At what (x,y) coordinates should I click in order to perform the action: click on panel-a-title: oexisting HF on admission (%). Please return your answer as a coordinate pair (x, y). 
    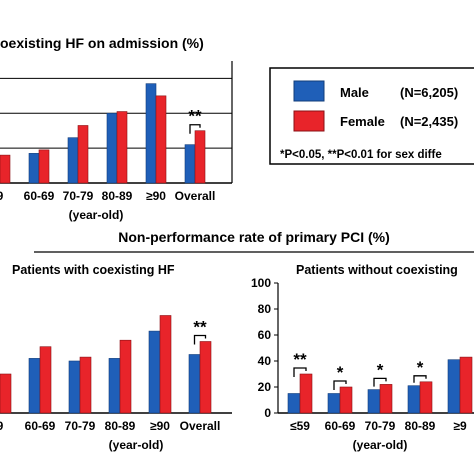
    Looking at the image, I should click on (102, 43).